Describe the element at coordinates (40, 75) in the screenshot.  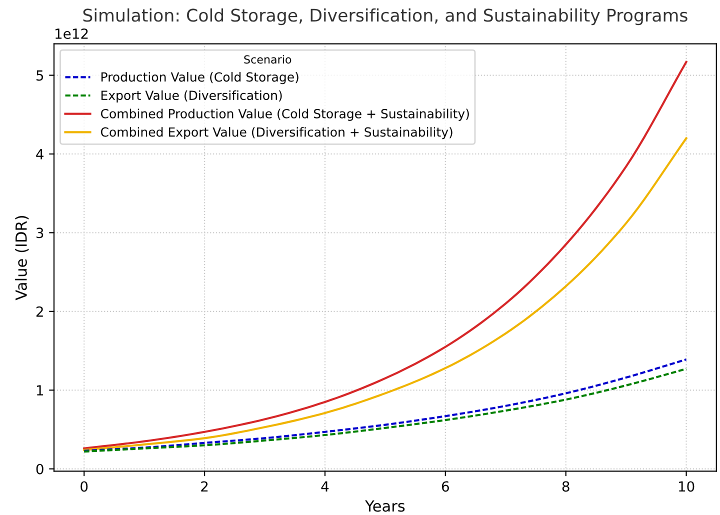
I see `y-tick-label: 5` at that location.